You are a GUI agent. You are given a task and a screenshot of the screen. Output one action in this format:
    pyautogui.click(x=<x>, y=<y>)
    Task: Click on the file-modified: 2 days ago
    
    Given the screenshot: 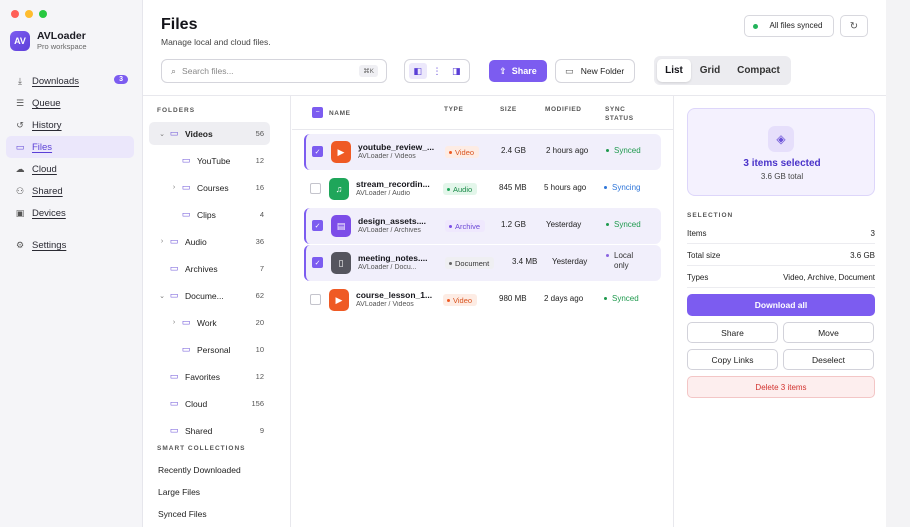 What is the action you would take?
    pyautogui.click(x=564, y=298)
    